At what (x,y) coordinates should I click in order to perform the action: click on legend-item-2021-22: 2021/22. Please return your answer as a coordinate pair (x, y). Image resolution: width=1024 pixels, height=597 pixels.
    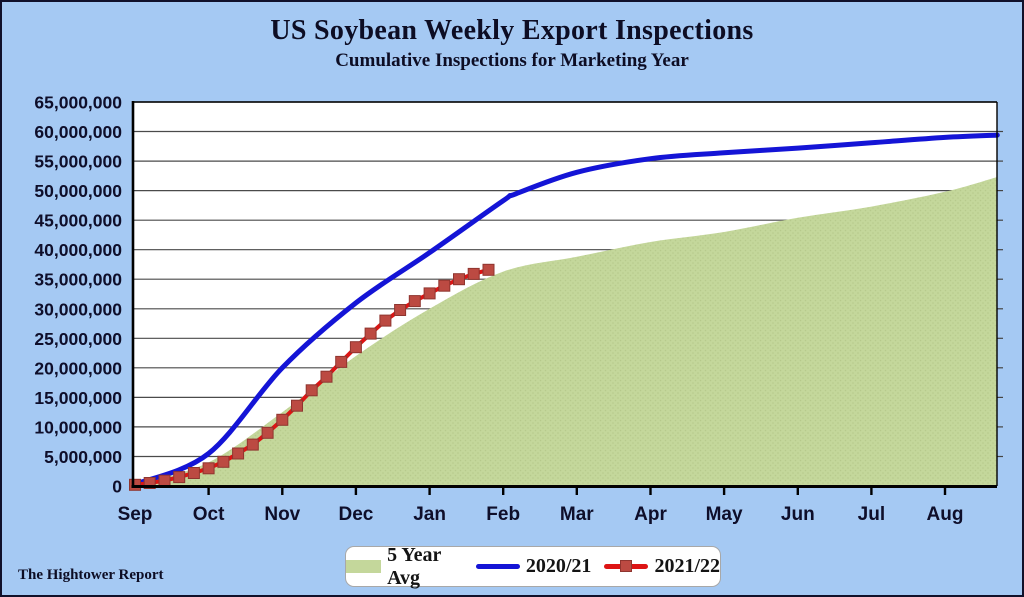
    Looking at the image, I should click on (662, 566).